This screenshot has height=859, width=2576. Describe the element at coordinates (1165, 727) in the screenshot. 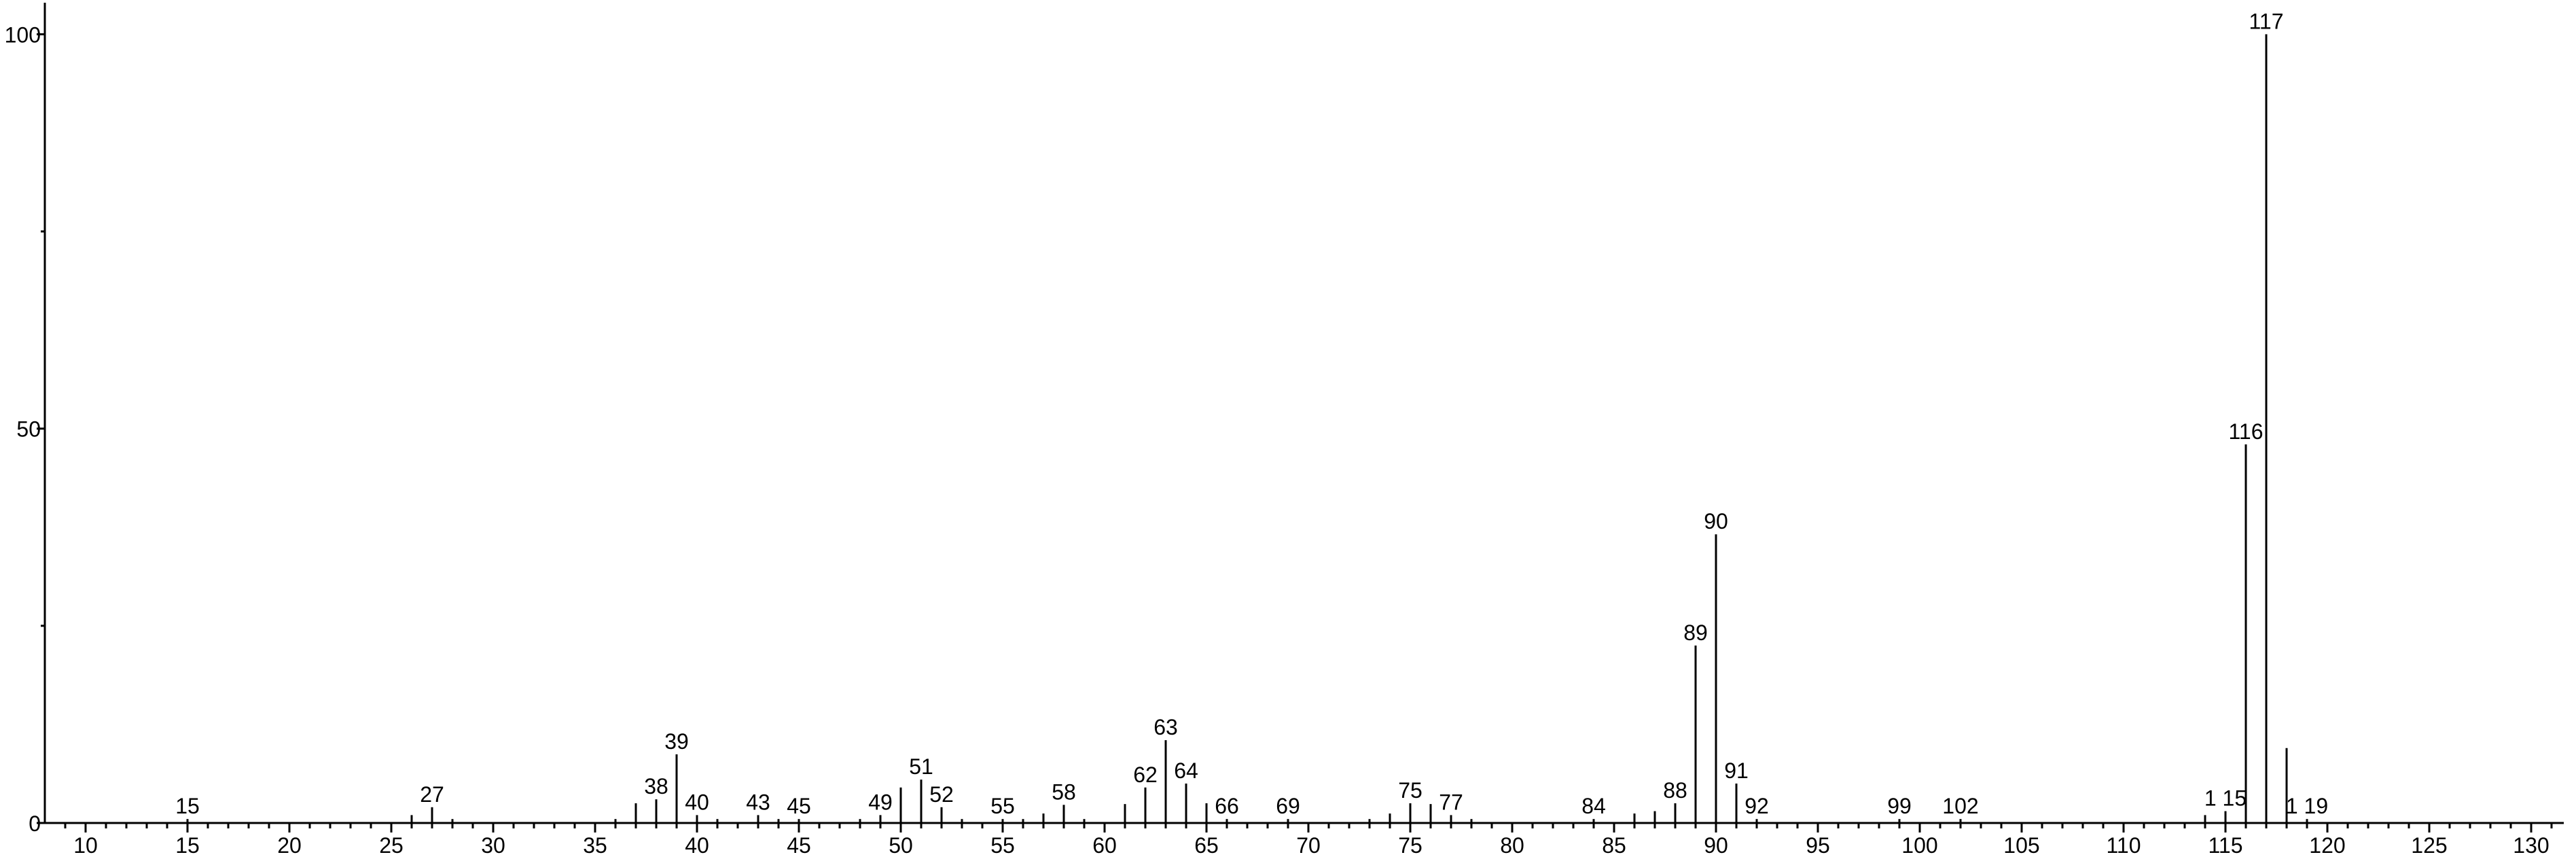

I see `peak-label: 63` at that location.